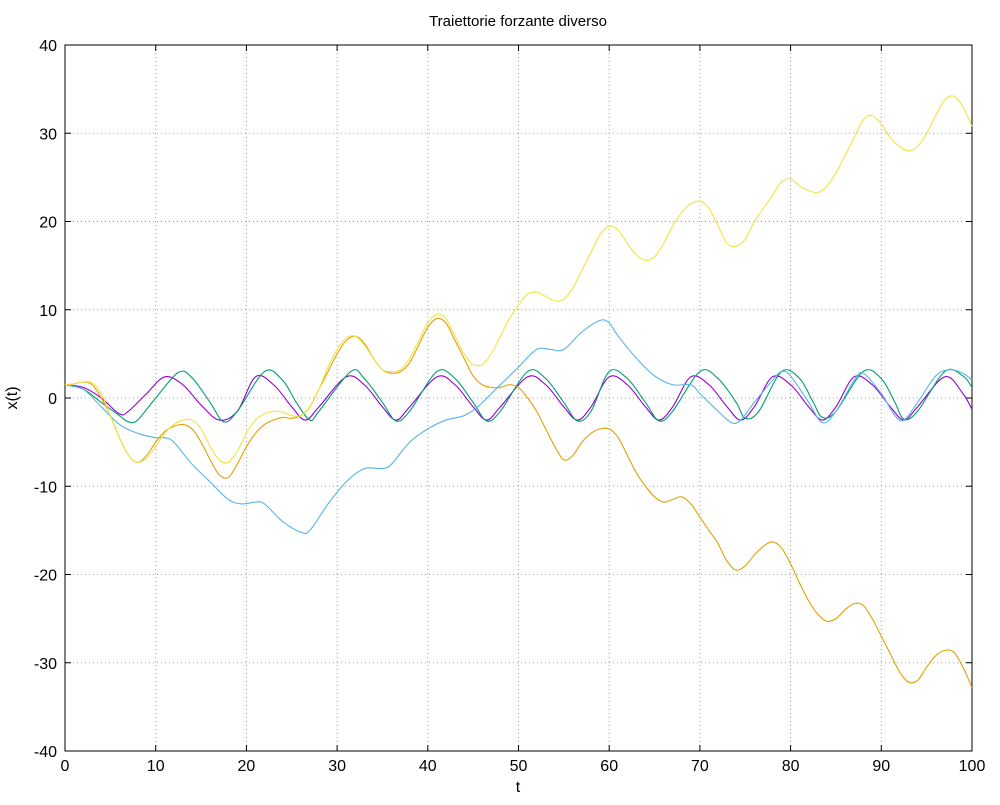 The width and height of the screenshot is (1000, 805). I want to click on x-axis-title: t, so click(518, 787).